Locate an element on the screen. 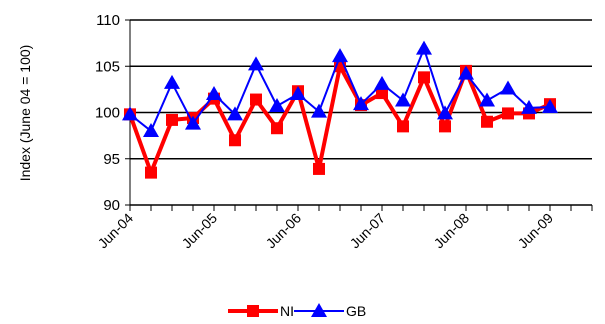 The image size is (605, 324). y-tick-label: 95 is located at coordinates (111, 159).